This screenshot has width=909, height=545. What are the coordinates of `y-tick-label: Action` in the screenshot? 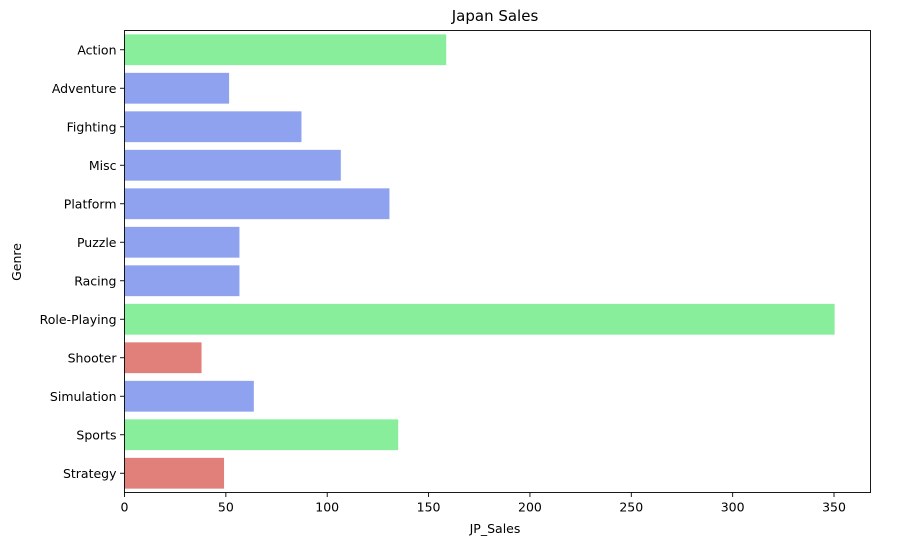 It's located at (96, 49).